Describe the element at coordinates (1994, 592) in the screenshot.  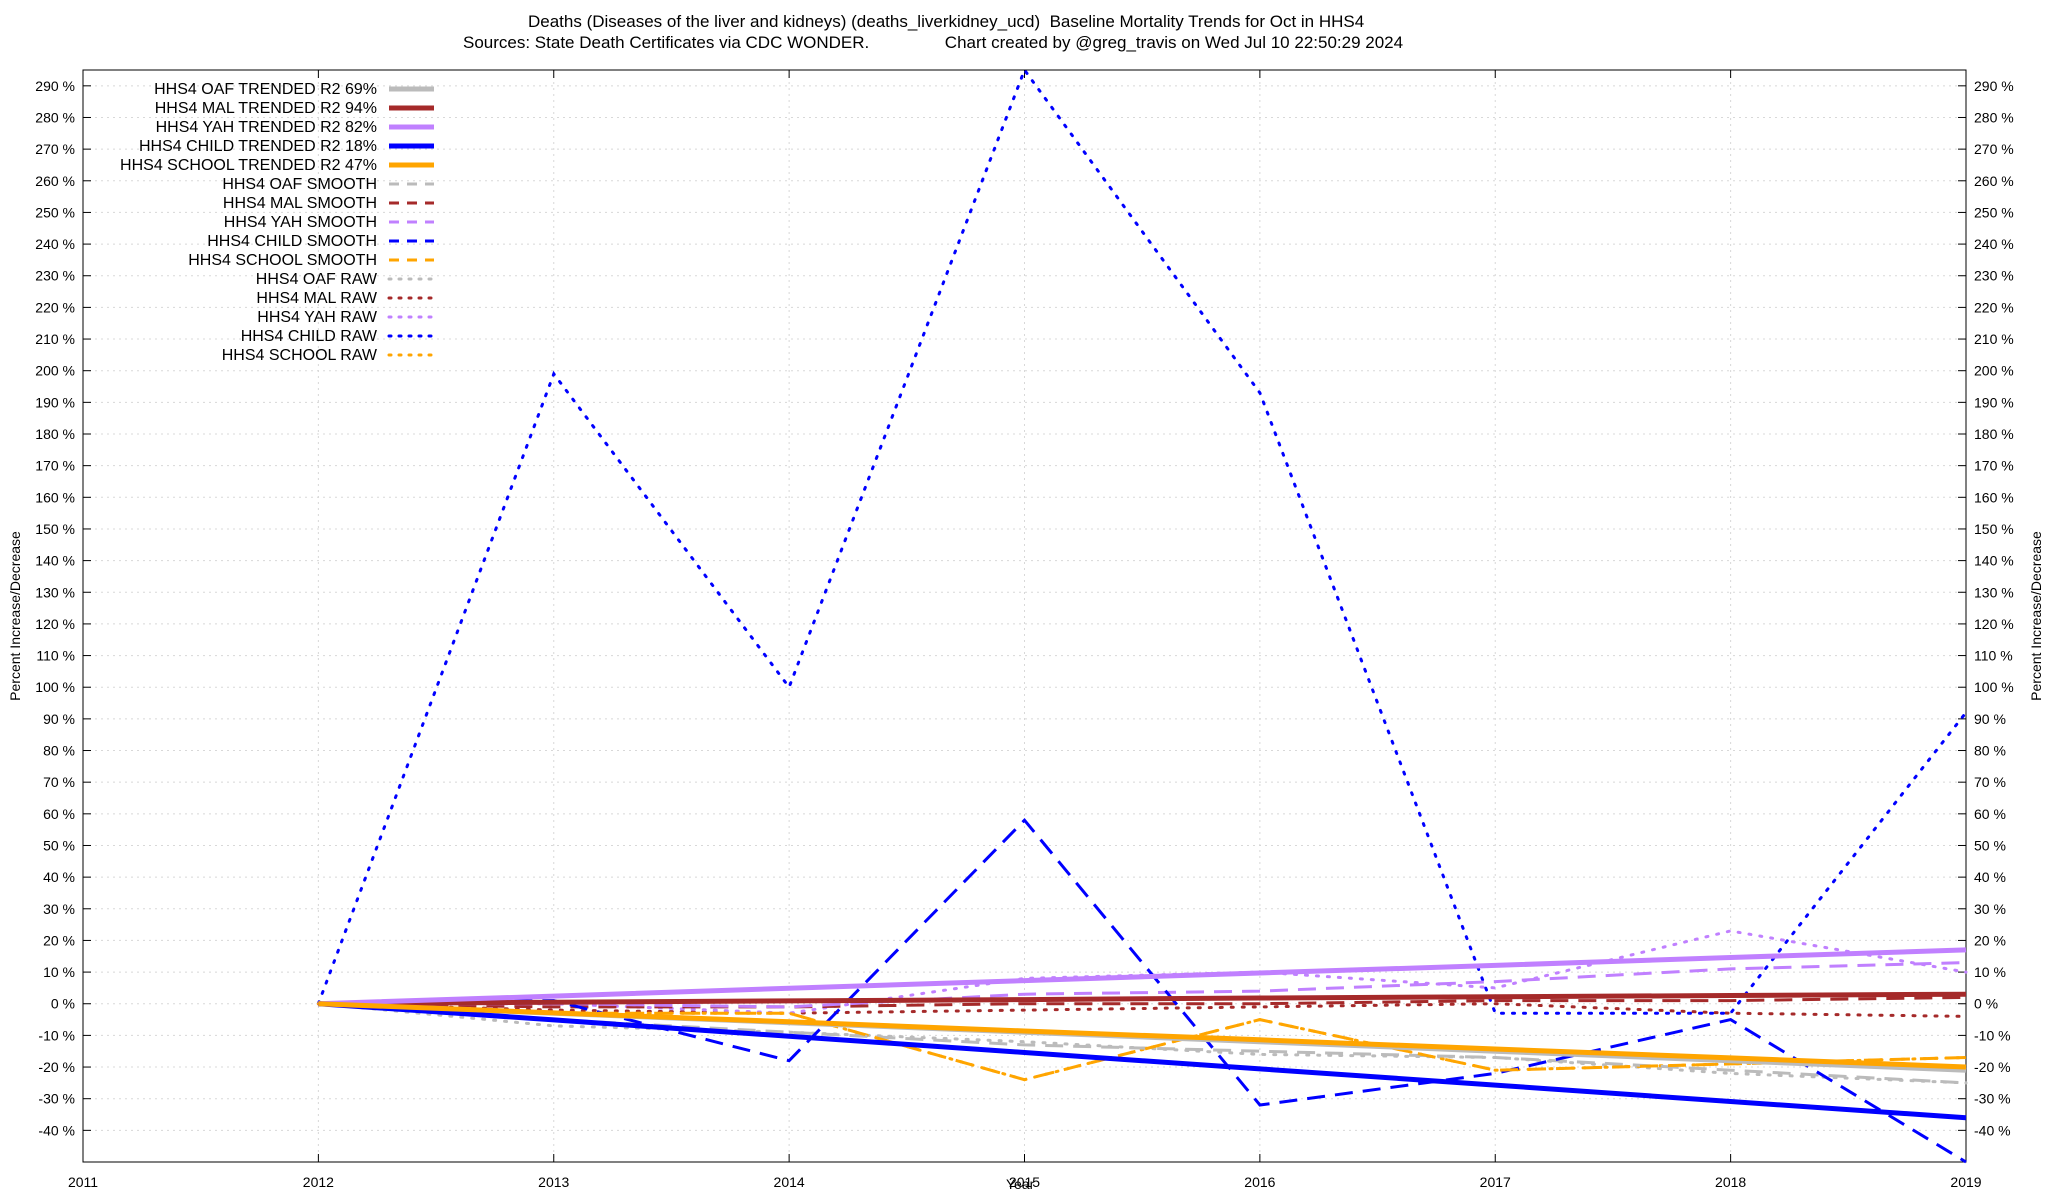
I see `y-tick-label-right: 130 %` at that location.